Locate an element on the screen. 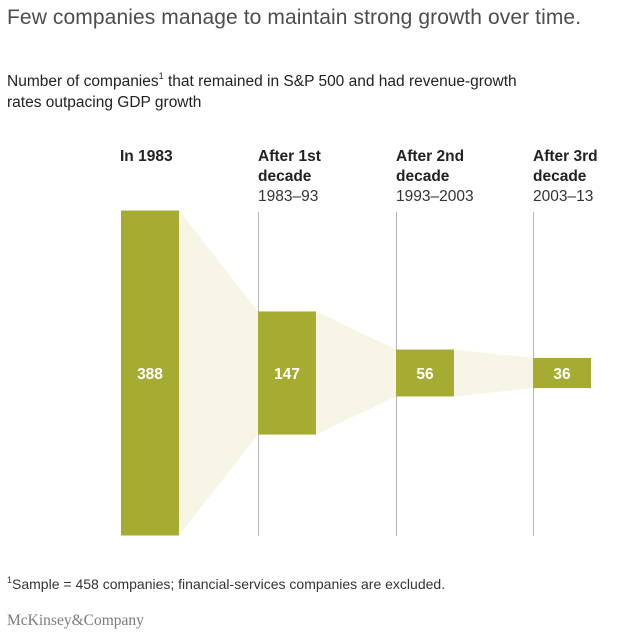  column-header-decade-1: After 1st decade 1983–93 is located at coordinates (313, 177).